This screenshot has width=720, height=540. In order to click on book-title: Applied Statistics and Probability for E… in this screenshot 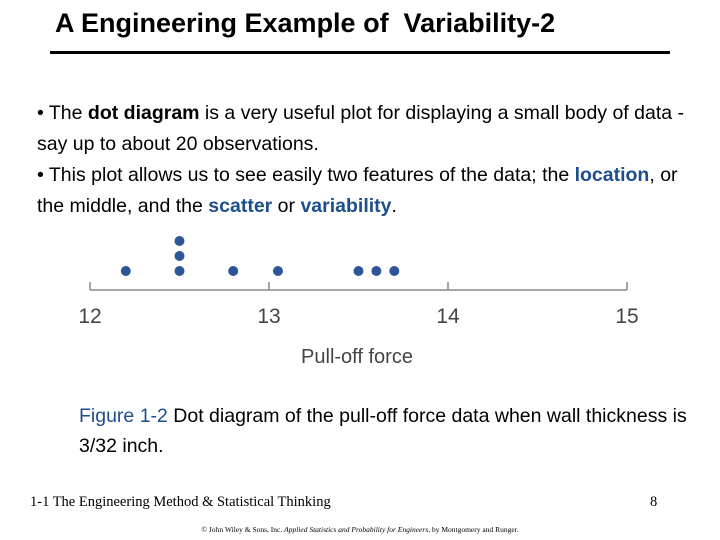, I will do `click(356, 529)`.